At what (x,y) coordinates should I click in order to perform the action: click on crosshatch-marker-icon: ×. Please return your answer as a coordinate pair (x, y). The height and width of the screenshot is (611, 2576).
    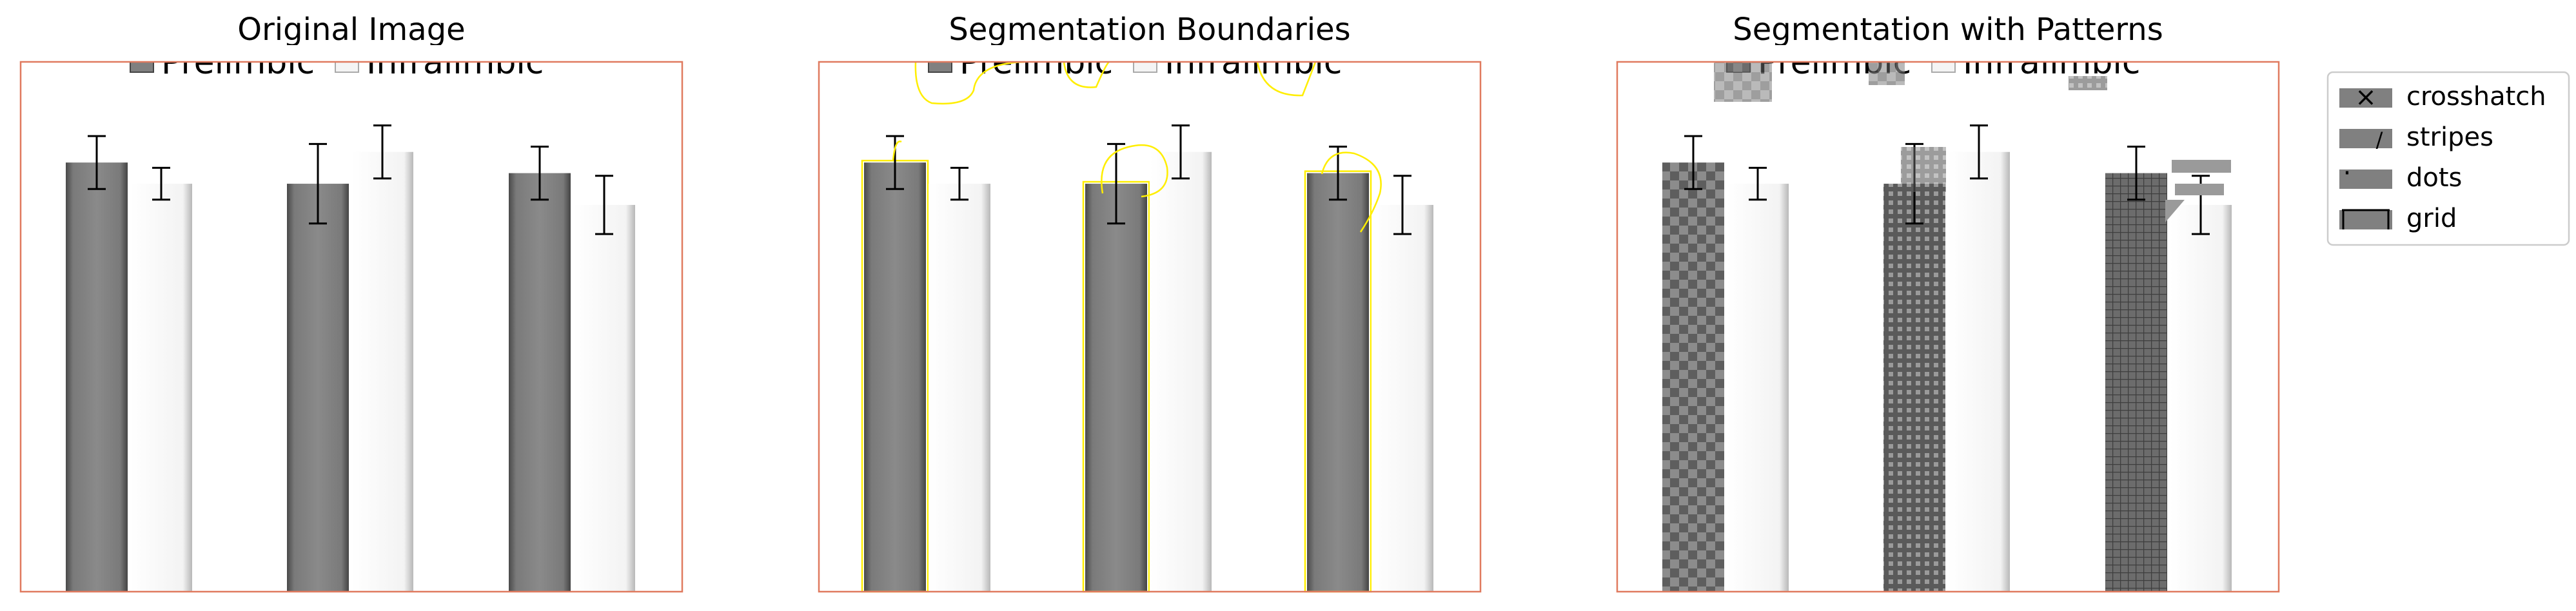
    Looking at the image, I should click on (2366, 97).